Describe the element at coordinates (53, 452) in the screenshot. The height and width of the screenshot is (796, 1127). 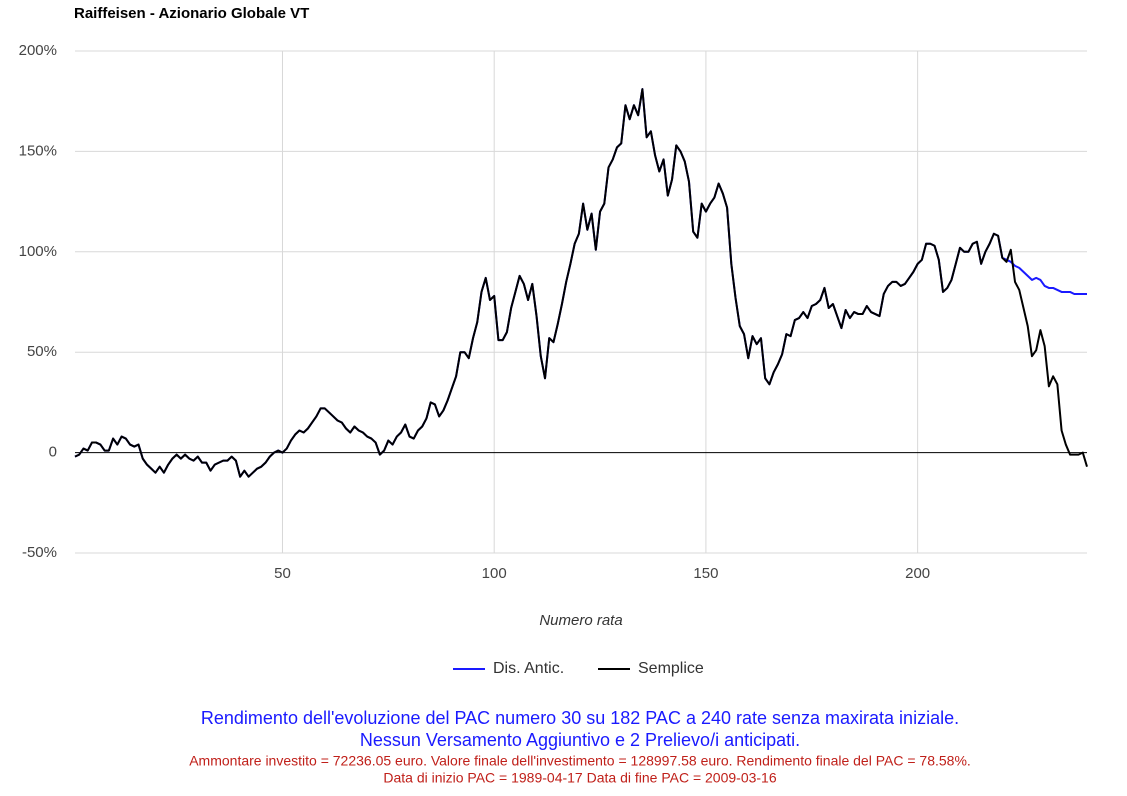
I see `y-tick-label: 0` at that location.